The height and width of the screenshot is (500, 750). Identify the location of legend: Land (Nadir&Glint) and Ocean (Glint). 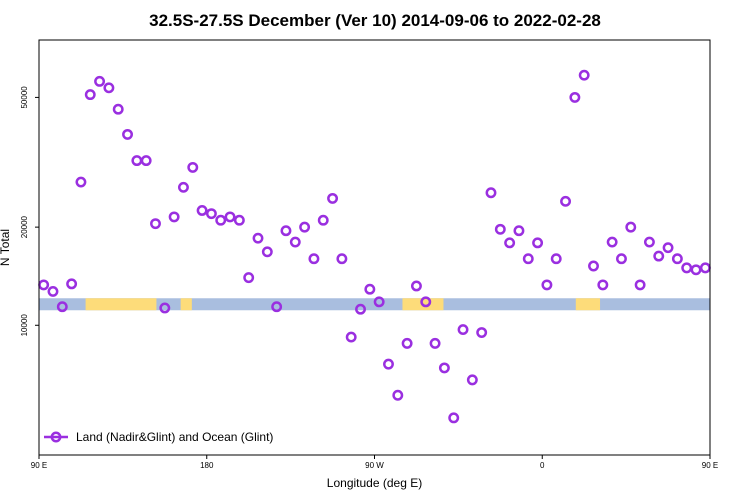
(158, 437).